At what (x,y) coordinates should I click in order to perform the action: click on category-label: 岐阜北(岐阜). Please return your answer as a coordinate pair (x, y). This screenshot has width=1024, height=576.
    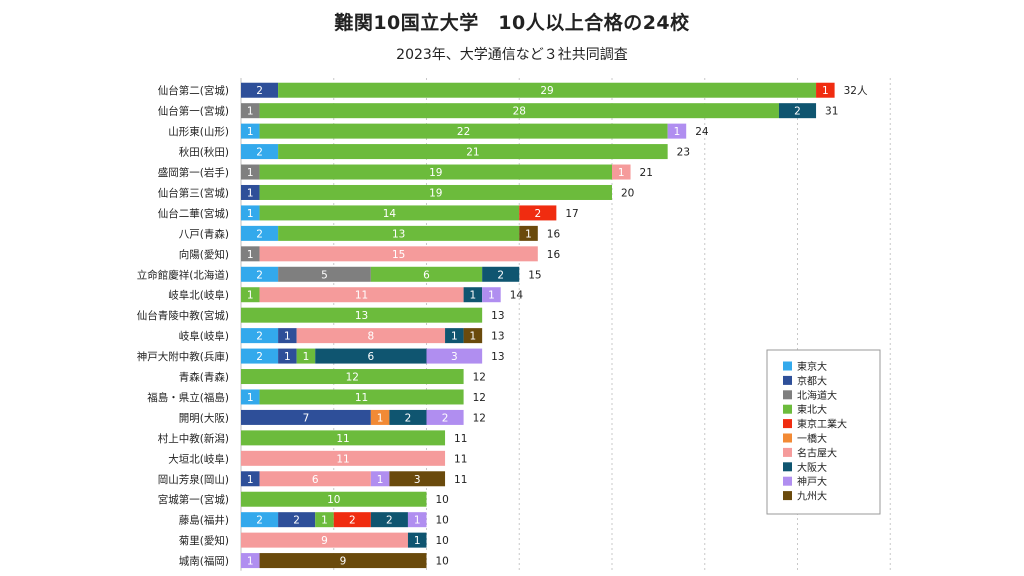
    Looking at the image, I should click on (198, 295).